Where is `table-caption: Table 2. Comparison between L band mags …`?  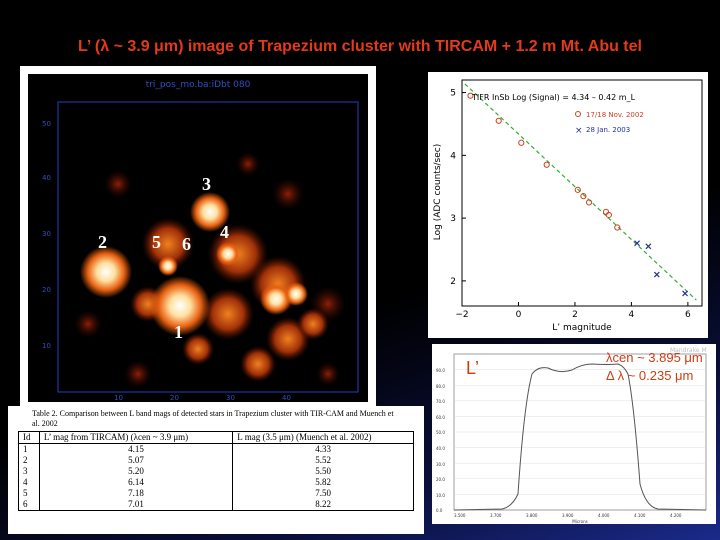
table-caption: Table 2. Comparison between L band mags … is located at coordinates (213, 418).